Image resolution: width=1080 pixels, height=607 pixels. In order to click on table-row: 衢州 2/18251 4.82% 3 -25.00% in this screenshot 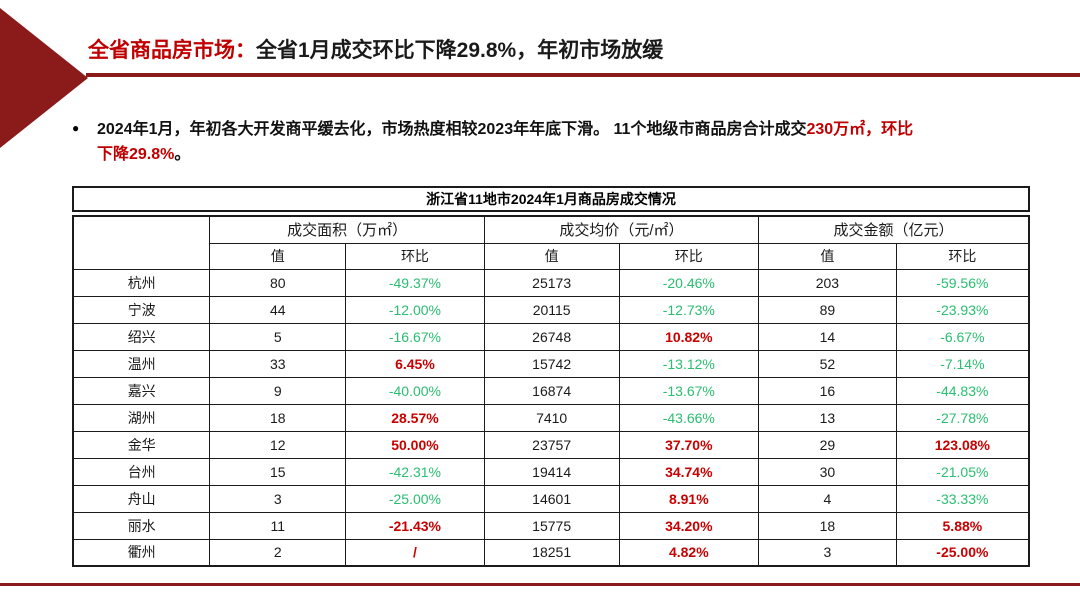, I will do `click(551, 552)`.